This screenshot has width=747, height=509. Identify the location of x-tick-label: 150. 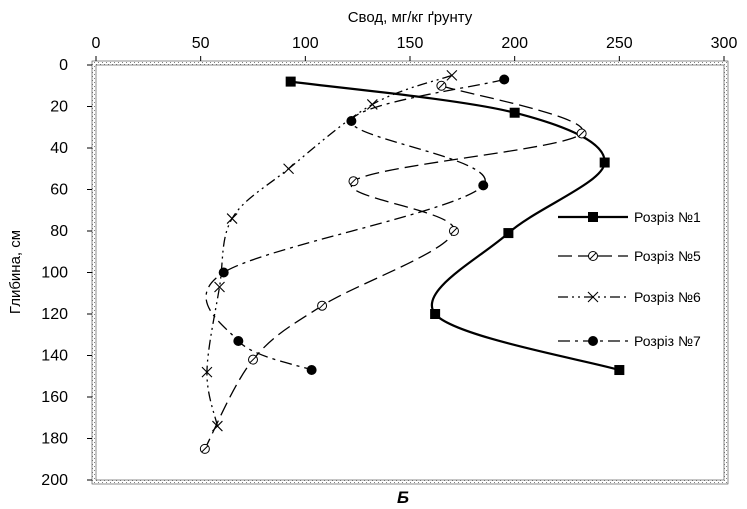
(410, 43).